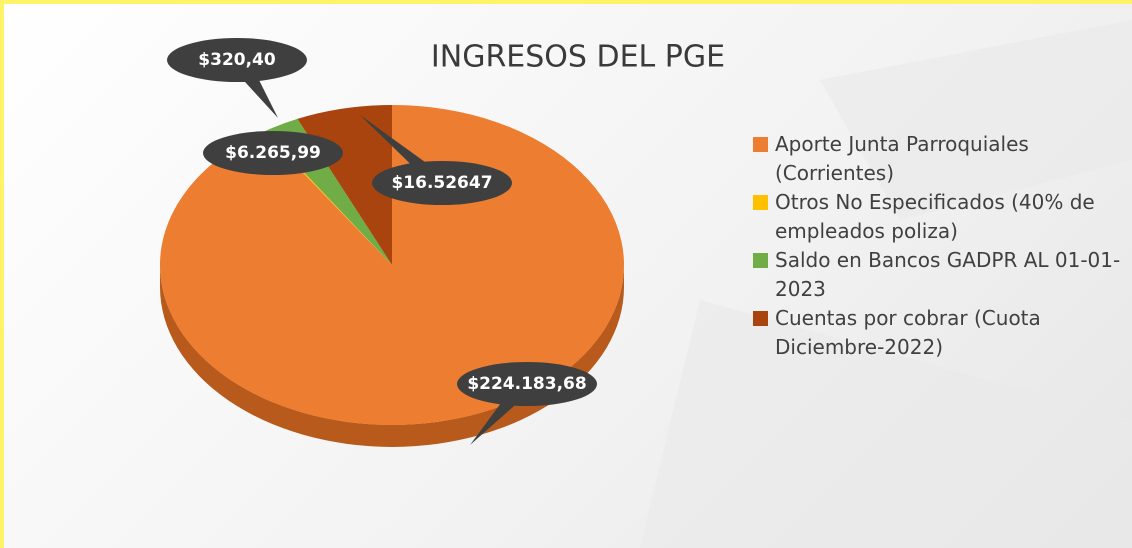 This screenshot has width=1132, height=548. What do you see at coordinates (902, 158) in the screenshot?
I see `legend-label: Aporte Junta Parroquiales (Corrientes)` at bounding box center [902, 158].